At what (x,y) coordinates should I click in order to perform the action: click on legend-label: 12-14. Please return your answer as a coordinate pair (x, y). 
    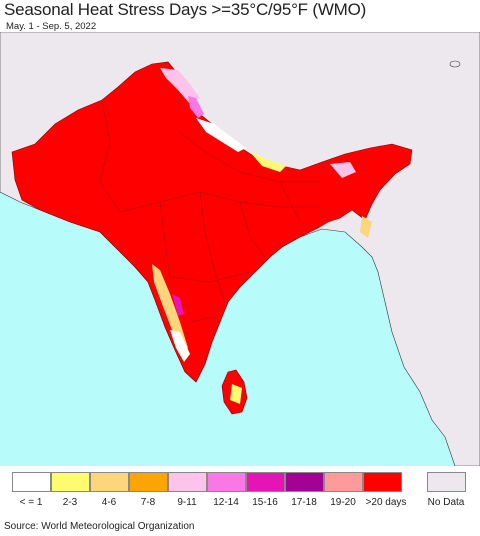
    Looking at the image, I should click on (226, 502).